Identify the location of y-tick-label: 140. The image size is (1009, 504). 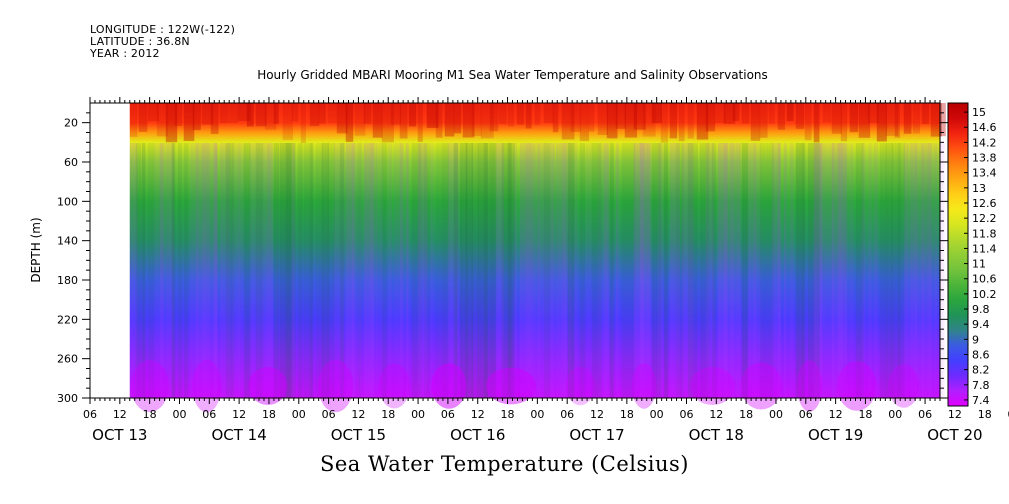
(67, 241).